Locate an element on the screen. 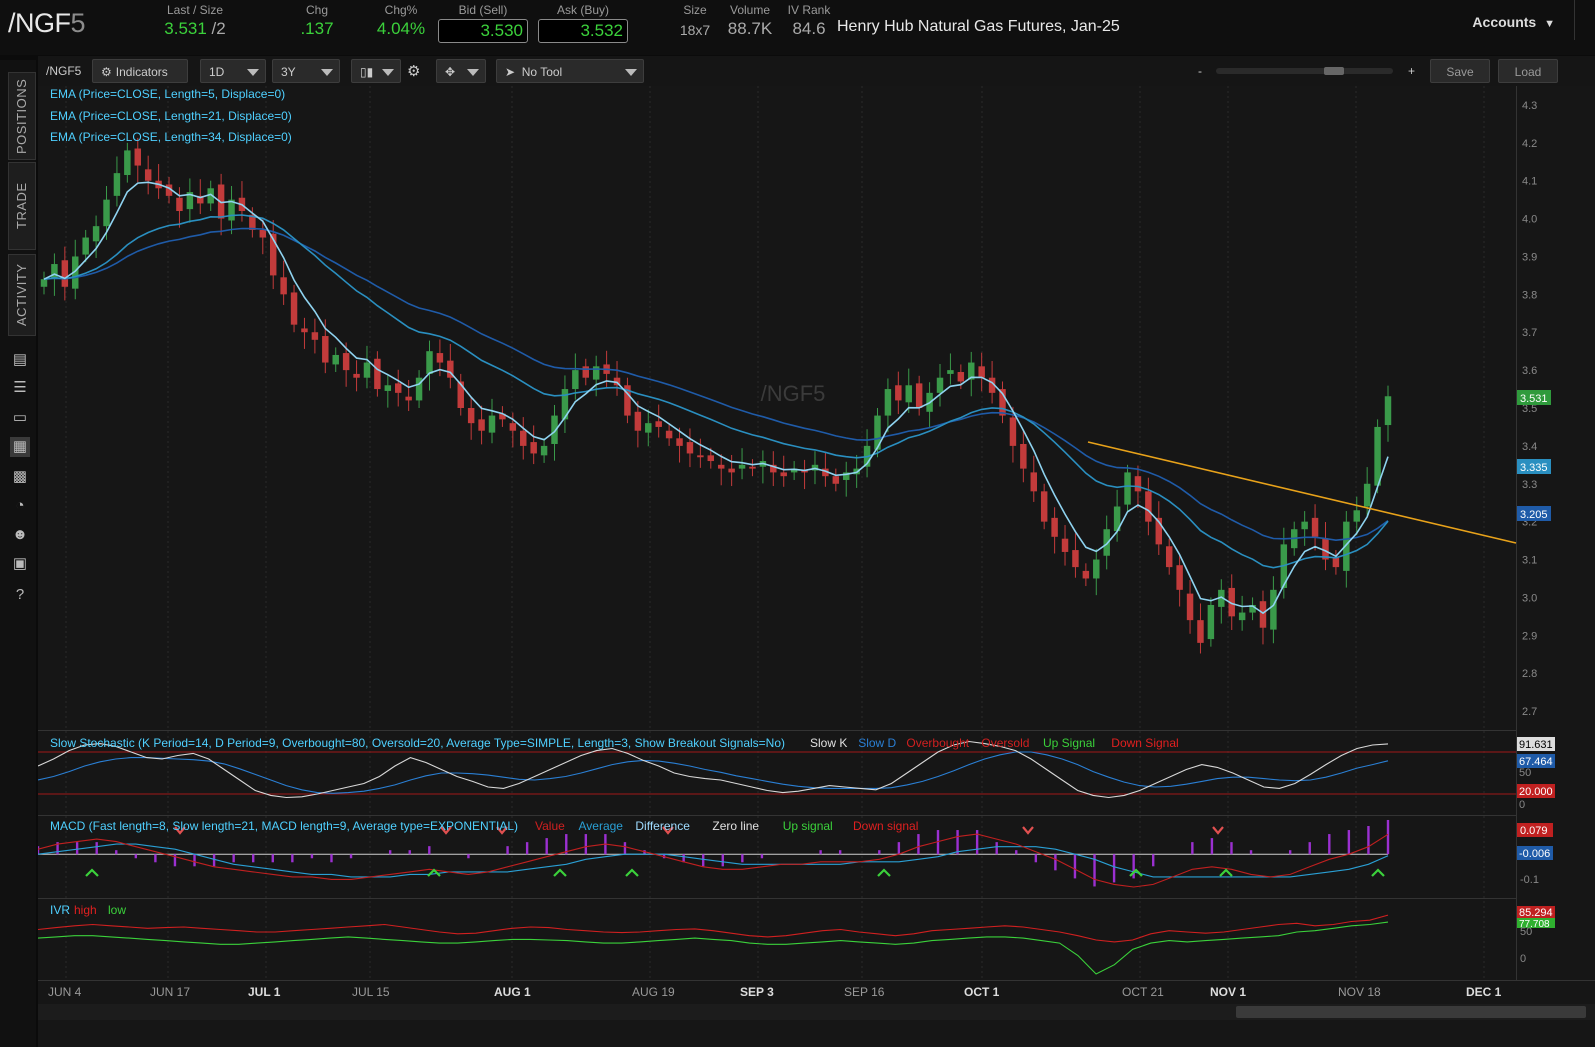  ema5-study-label: EMA (Price=CLOSE, Length=5, Displace=0) is located at coordinates (167, 94).